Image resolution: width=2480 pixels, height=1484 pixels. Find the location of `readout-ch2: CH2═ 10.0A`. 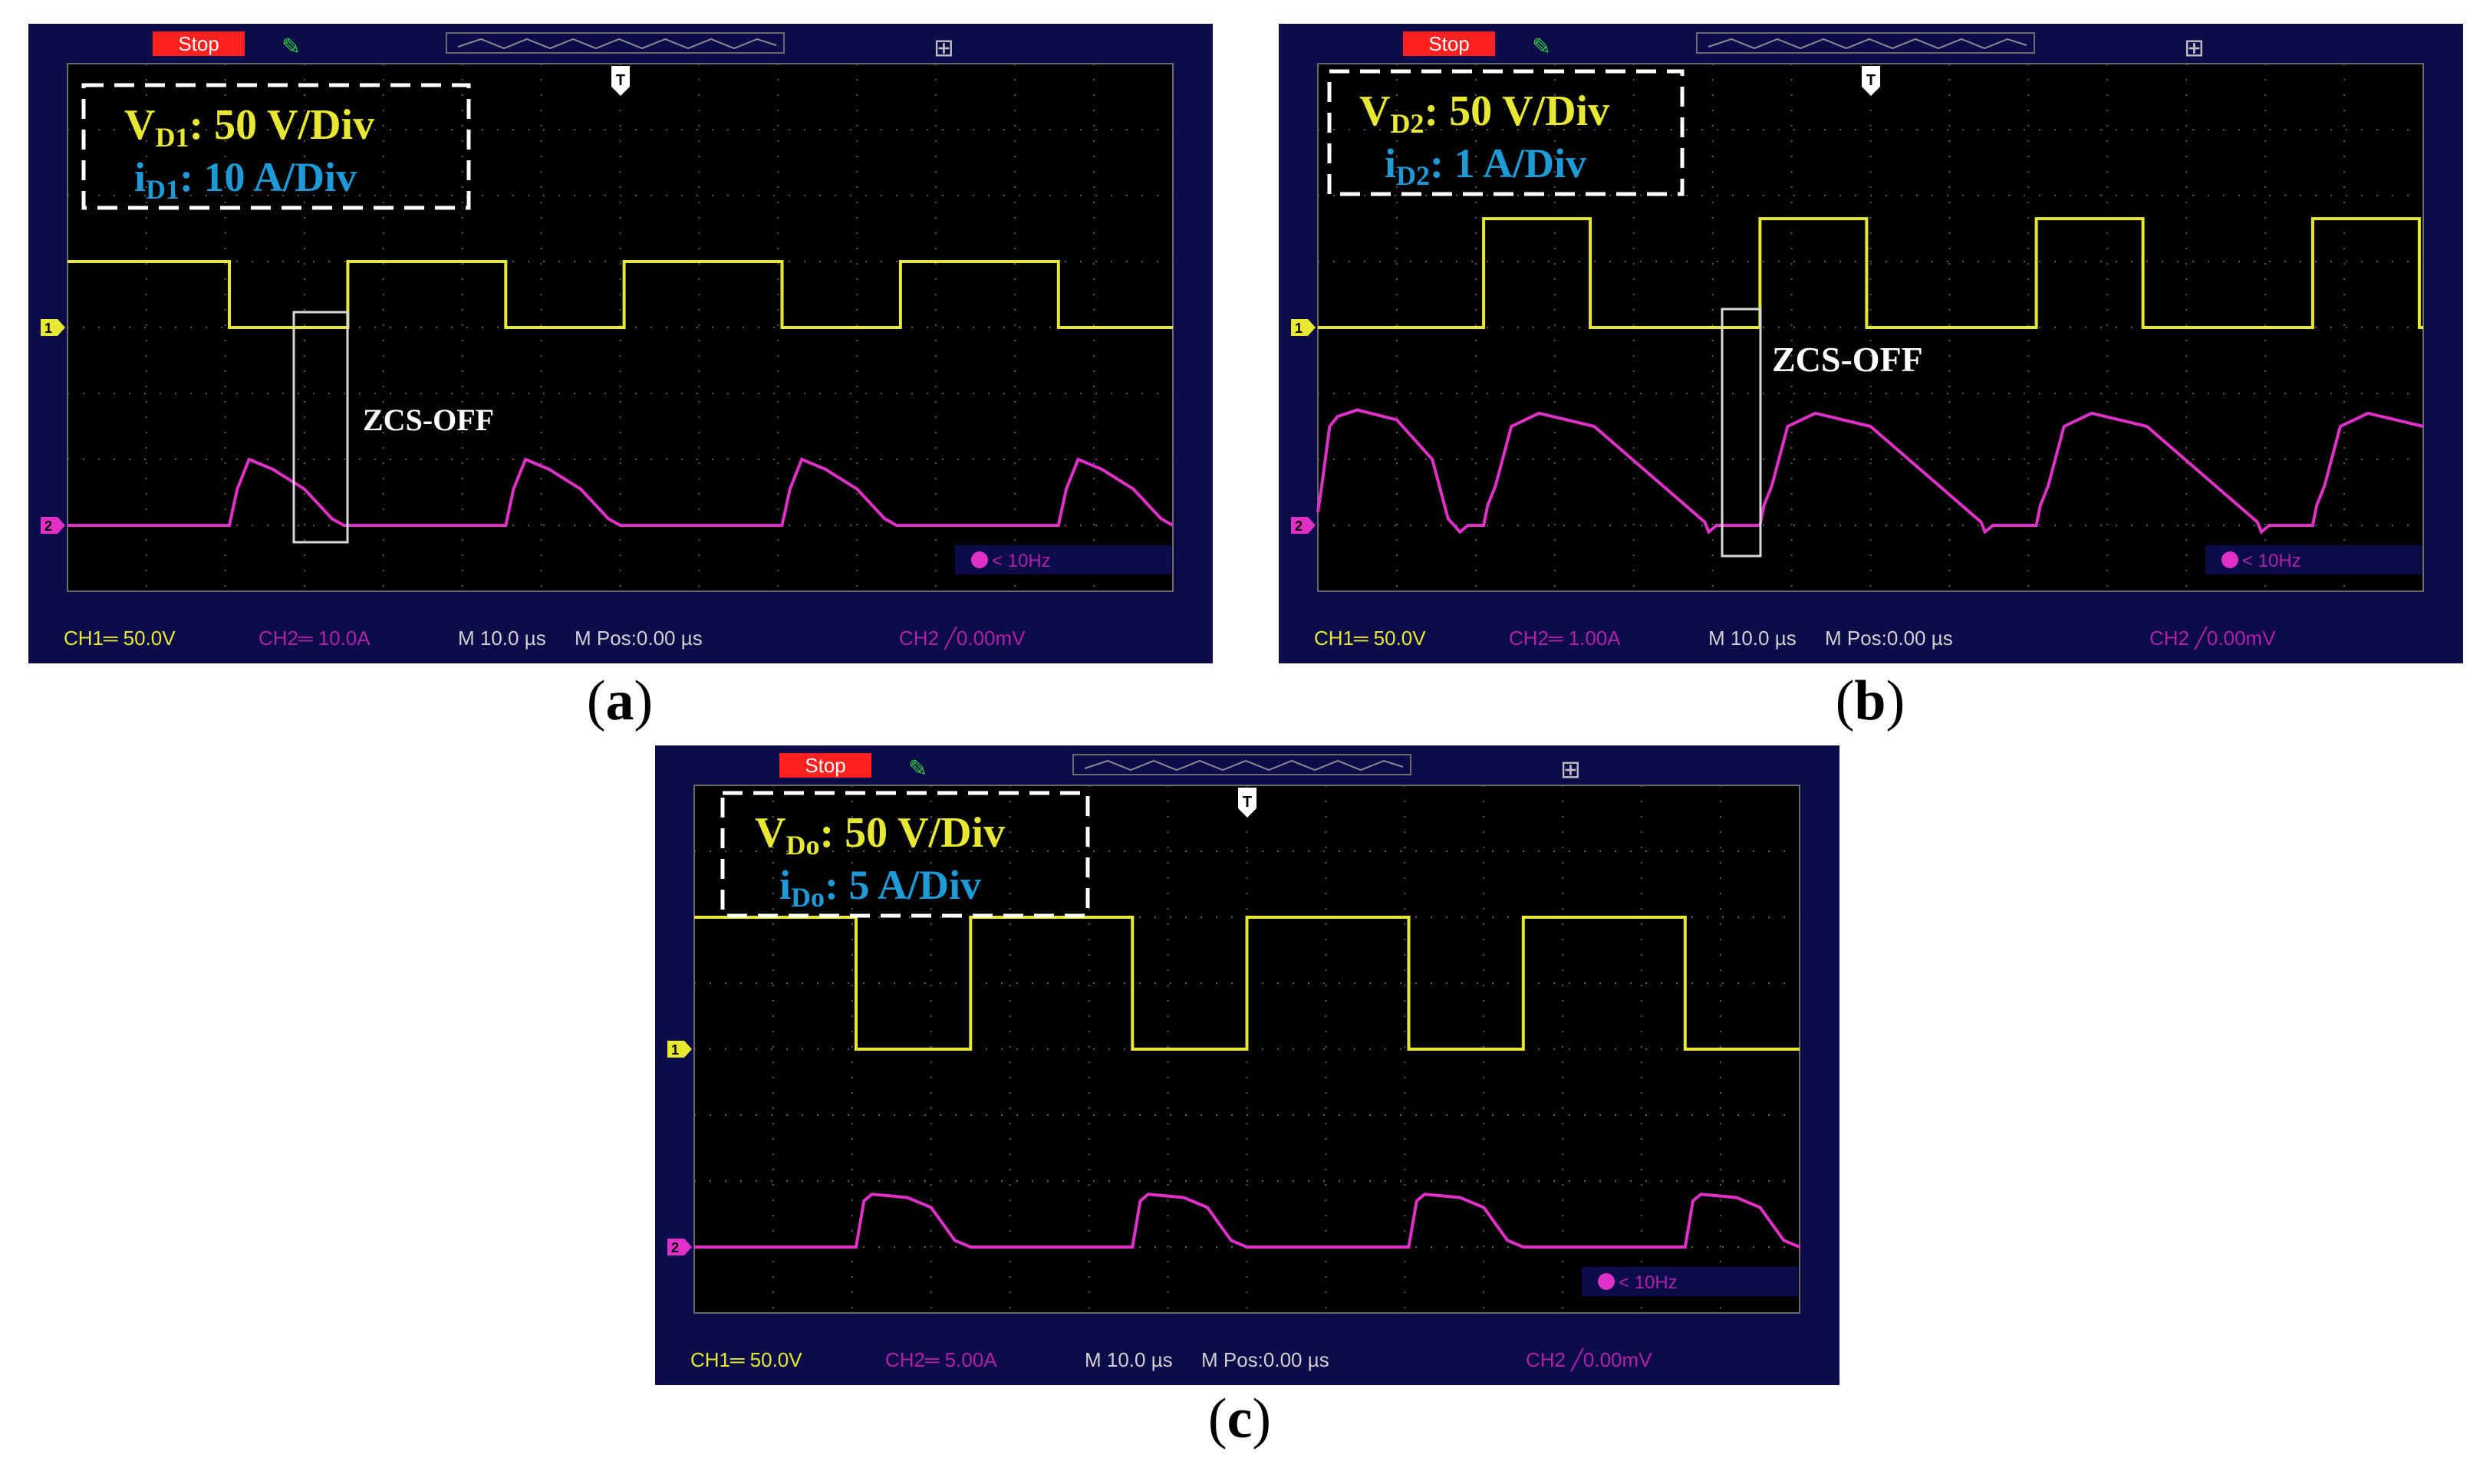

readout-ch2: CH2═ 10.0A is located at coordinates (315, 638).